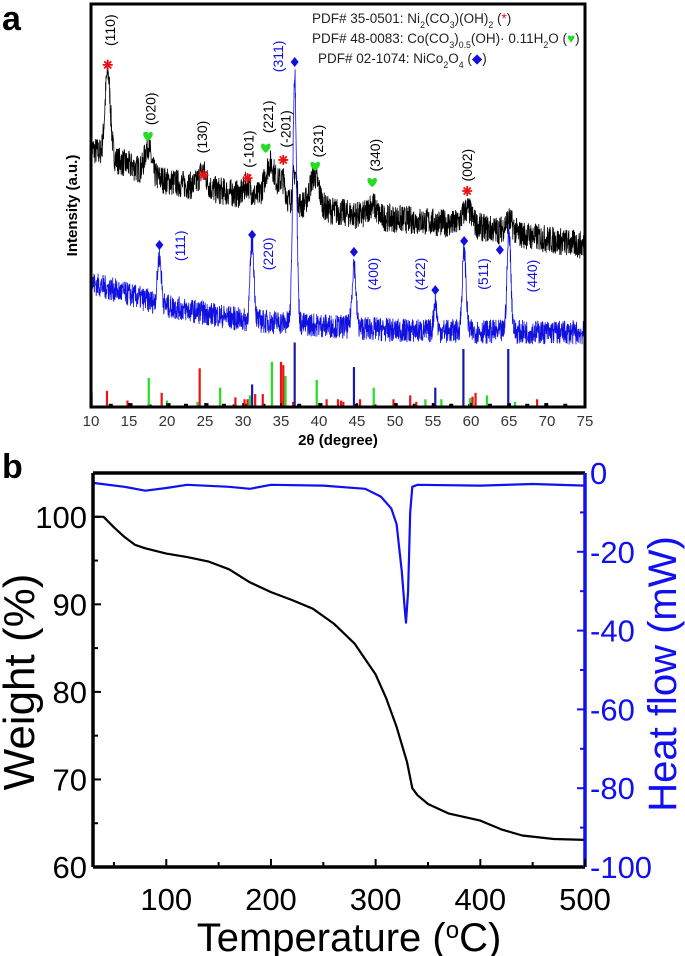 The width and height of the screenshot is (685, 956). What do you see at coordinates (322, 936) in the screenshot?
I see `text-part: Temperature (` at bounding box center [322, 936].